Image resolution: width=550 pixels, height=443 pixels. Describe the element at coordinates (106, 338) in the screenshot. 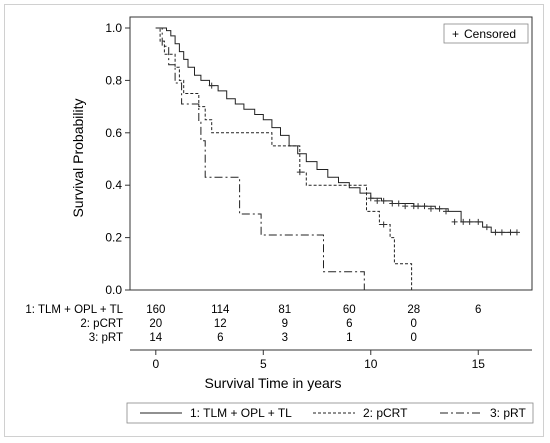

I see `at-risk-row-label: 3: pRT` at that location.